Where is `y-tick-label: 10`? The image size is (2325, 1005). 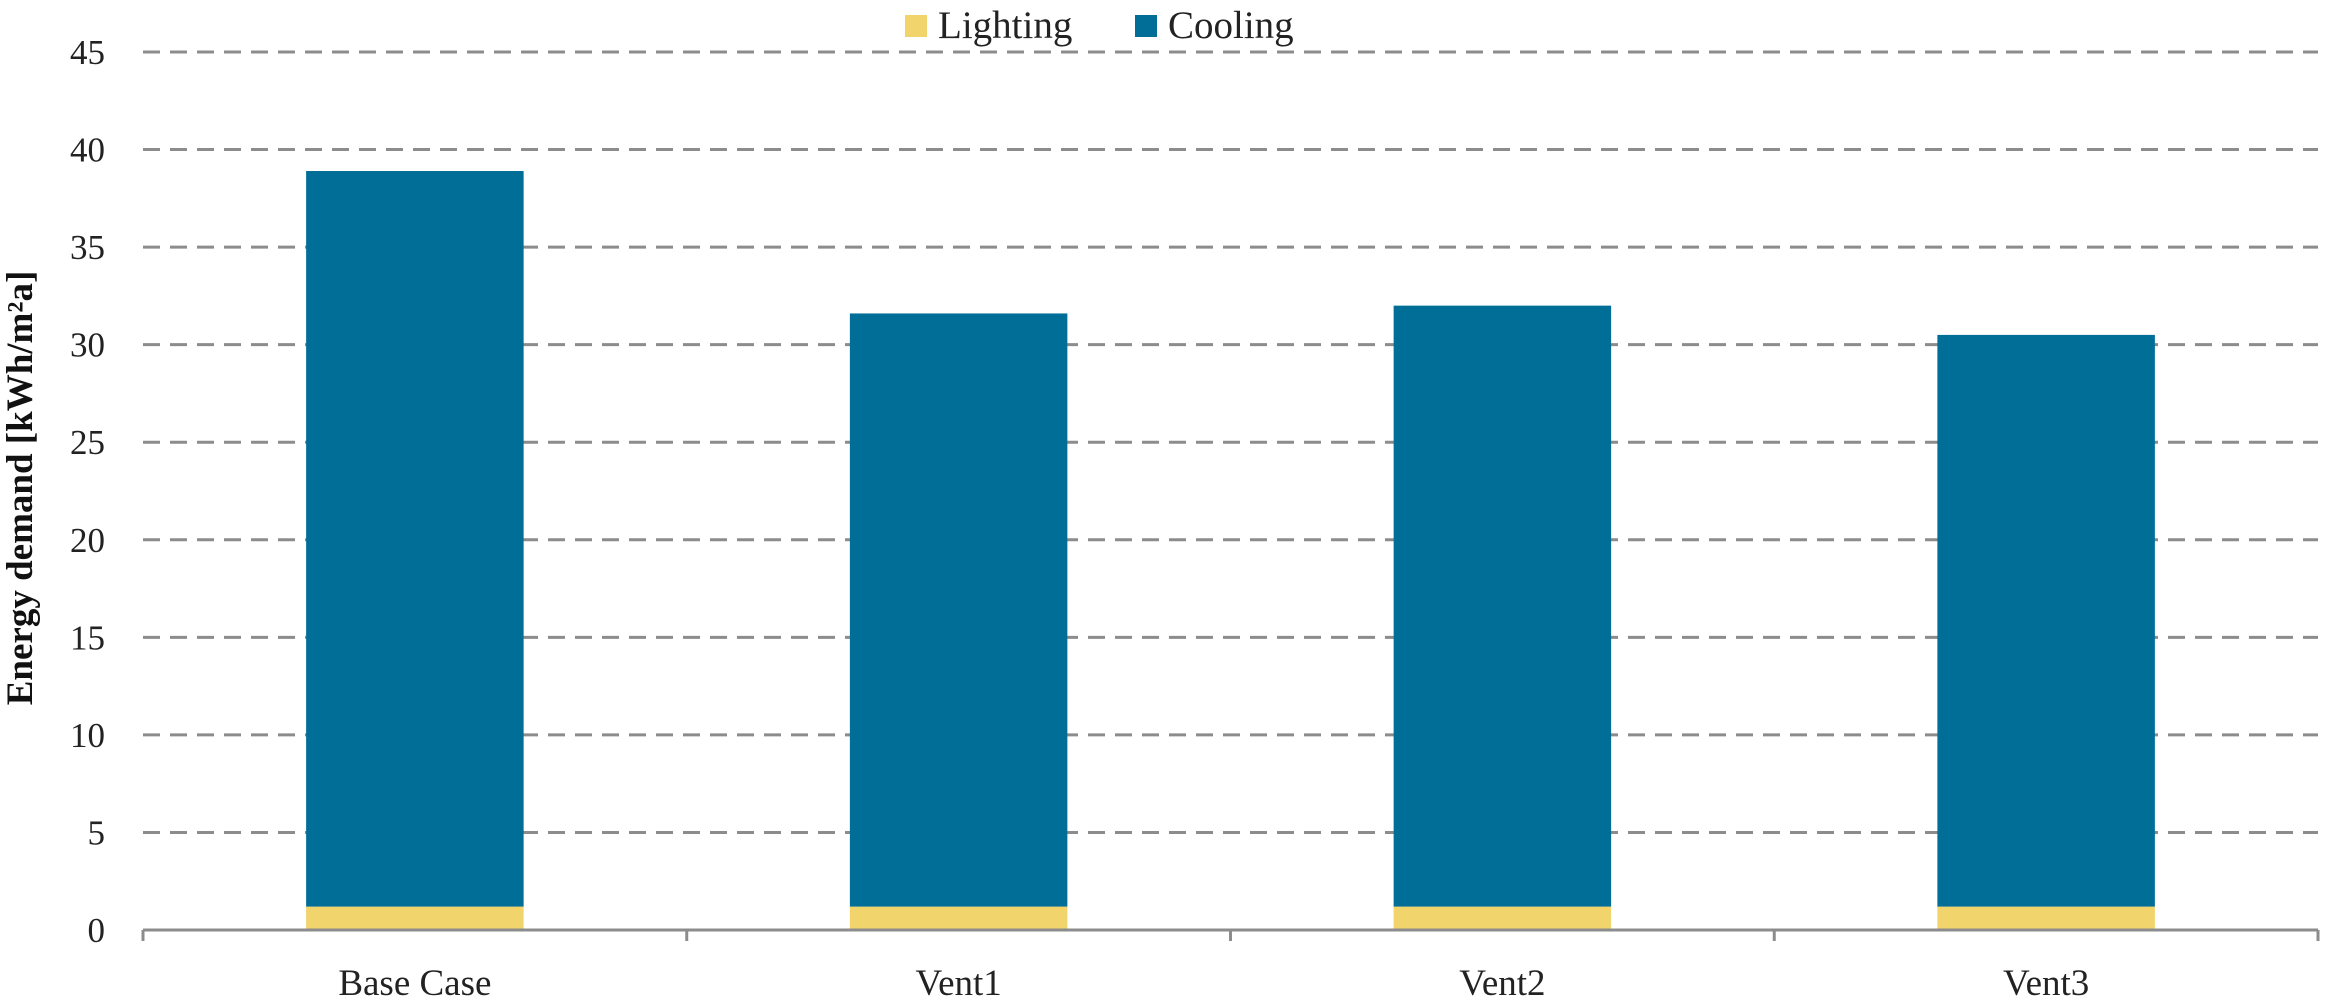 y-tick-label: 10 is located at coordinates (87, 735).